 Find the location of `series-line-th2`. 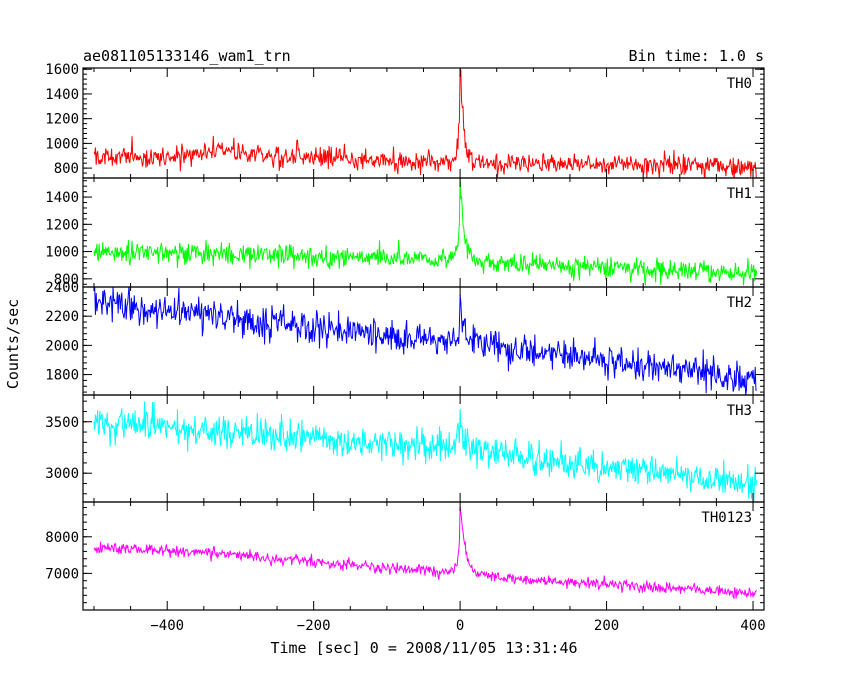

series-line-th2 is located at coordinates (425, 341).